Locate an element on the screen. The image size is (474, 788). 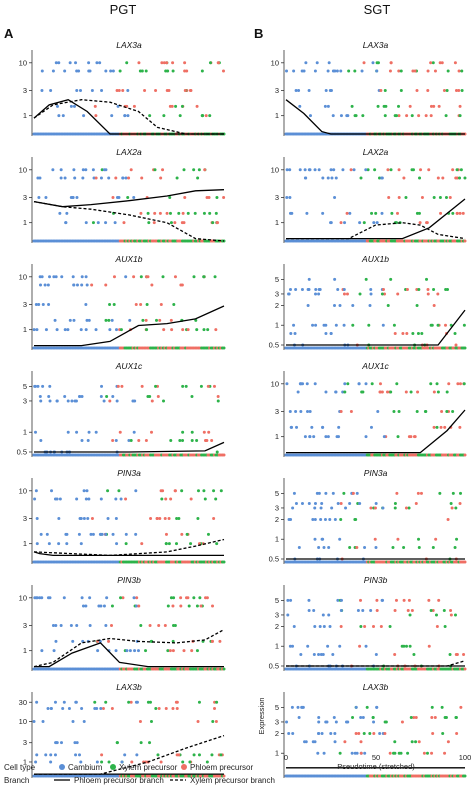
panel-sgt-lax3b: LAX3b 1 2 3 5 is located at coordinates (371, 730).